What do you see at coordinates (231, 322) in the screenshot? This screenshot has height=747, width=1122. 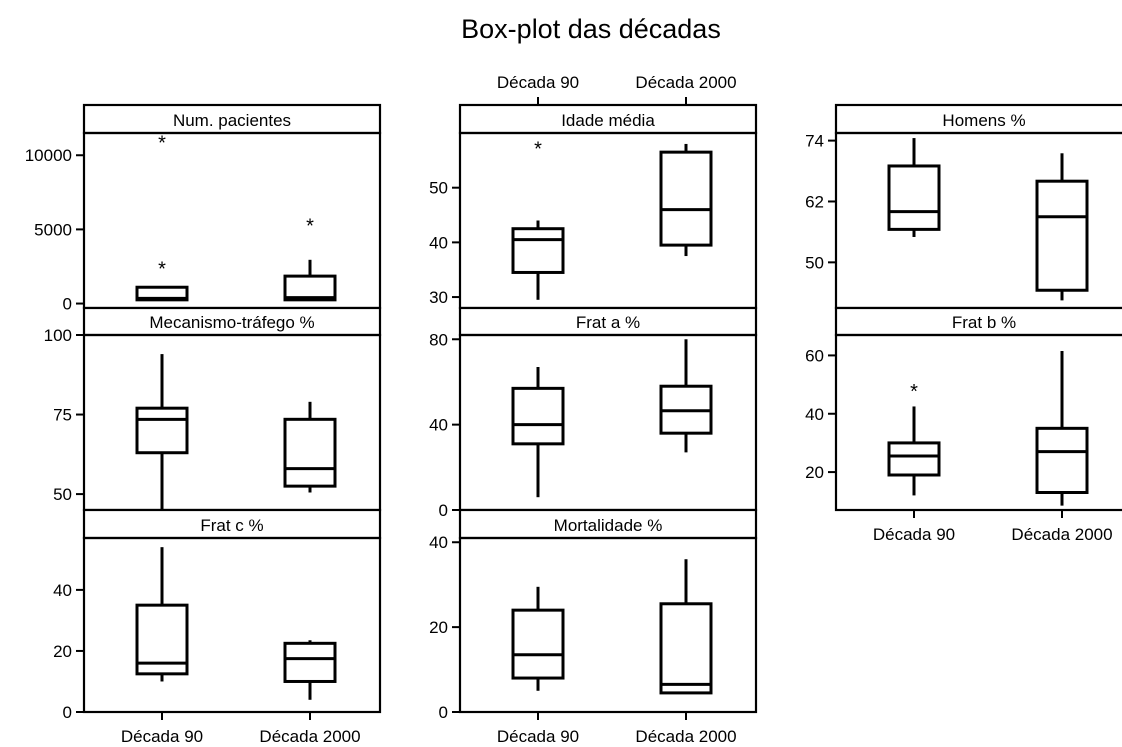 I see `panel-title: Mecanismo-tráfego %` at bounding box center [231, 322].